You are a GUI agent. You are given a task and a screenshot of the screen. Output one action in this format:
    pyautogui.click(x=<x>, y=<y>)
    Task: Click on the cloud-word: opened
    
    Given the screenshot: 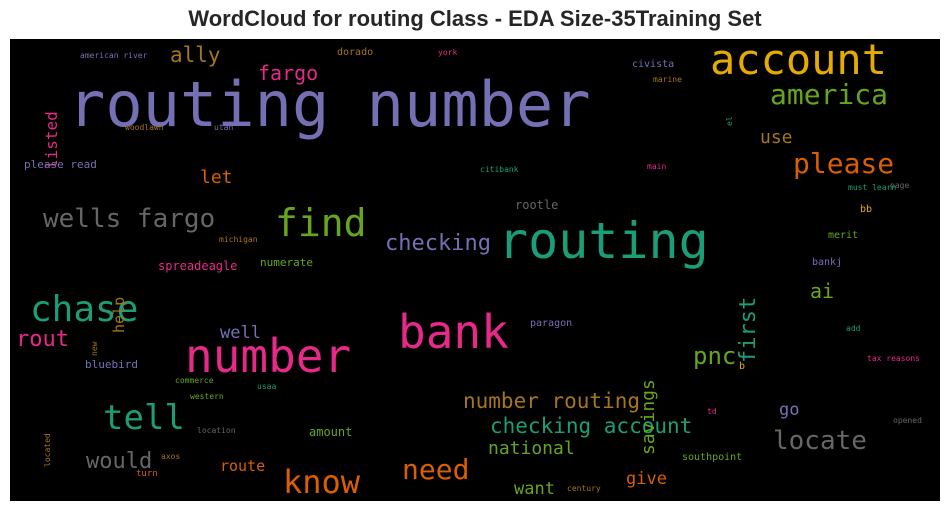 What is the action you would take?
    pyautogui.click(x=907, y=420)
    